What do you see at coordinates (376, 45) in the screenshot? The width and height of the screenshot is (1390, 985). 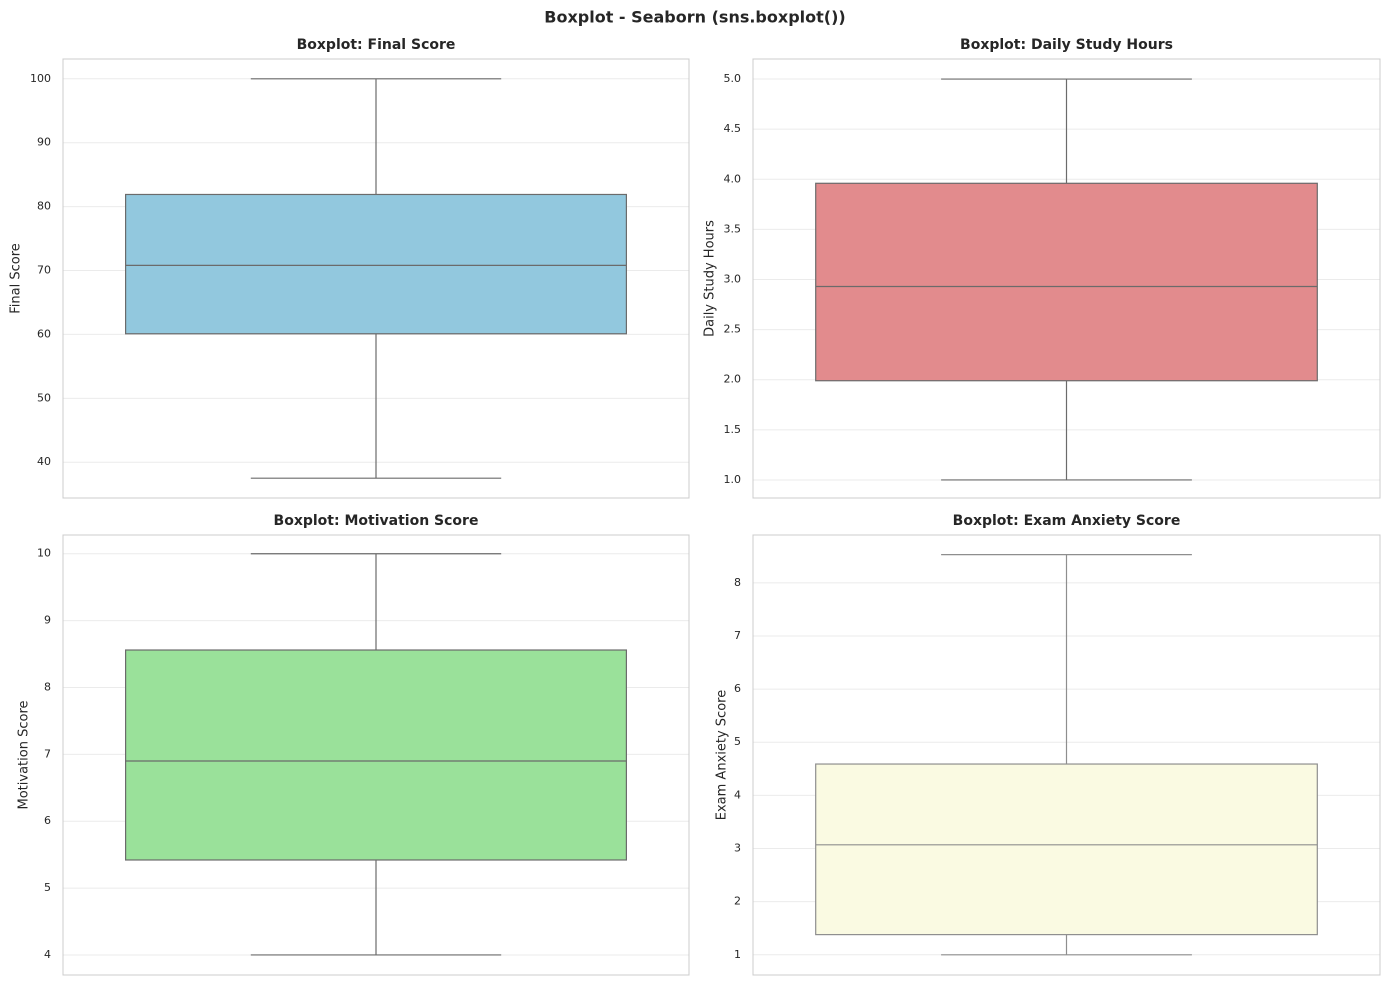 I see `subplot-title: Boxplot: Final Score` at bounding box center [376, 45].